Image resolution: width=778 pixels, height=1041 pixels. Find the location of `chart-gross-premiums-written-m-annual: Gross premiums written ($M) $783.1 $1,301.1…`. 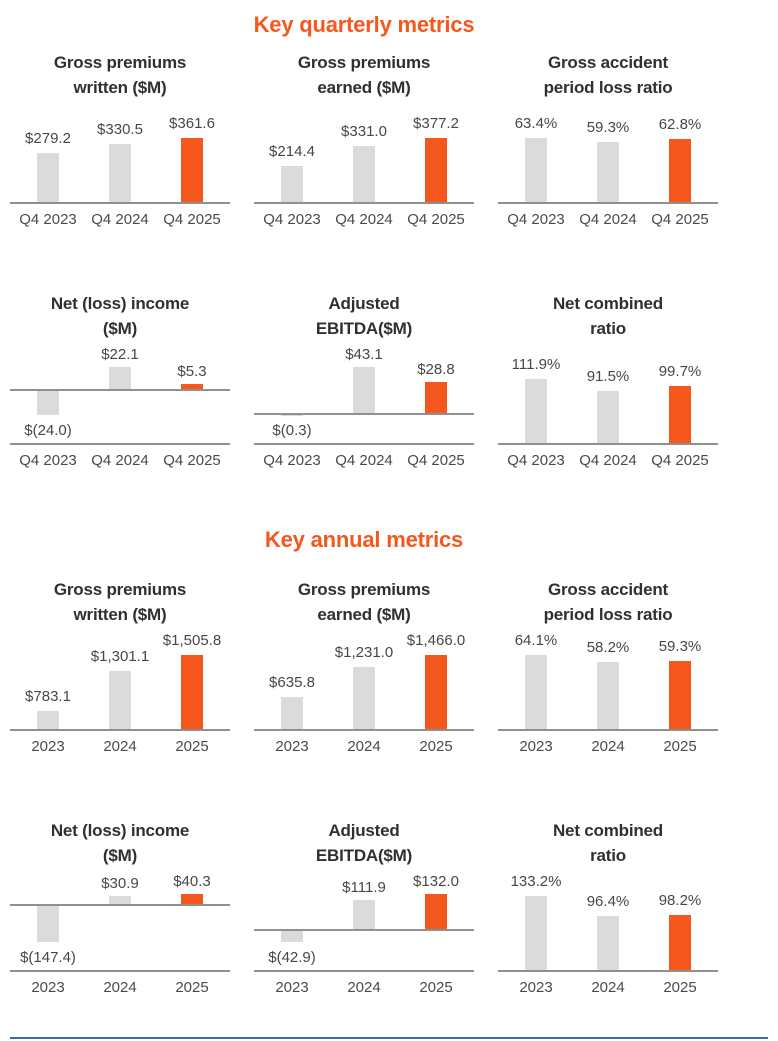

chart-gross-premiums-written-m-annual: Gross premiums written ($M) $783.1 $1,301.1… is located at coordinates (120, 667).